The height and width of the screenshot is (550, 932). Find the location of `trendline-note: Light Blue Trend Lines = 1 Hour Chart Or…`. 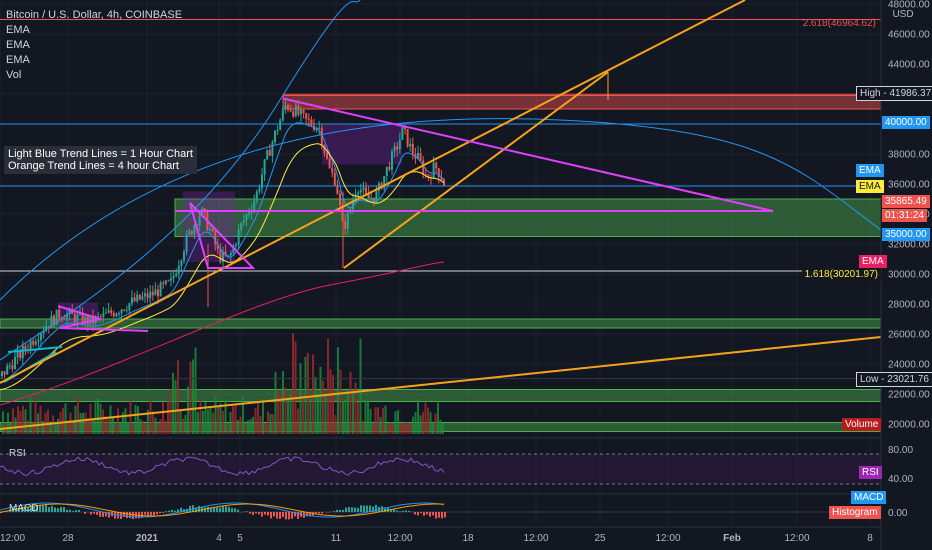

trendline-note: Light Blue Trend Lines = 1 Hour Chart Or… is located at coordinates (100, 160).